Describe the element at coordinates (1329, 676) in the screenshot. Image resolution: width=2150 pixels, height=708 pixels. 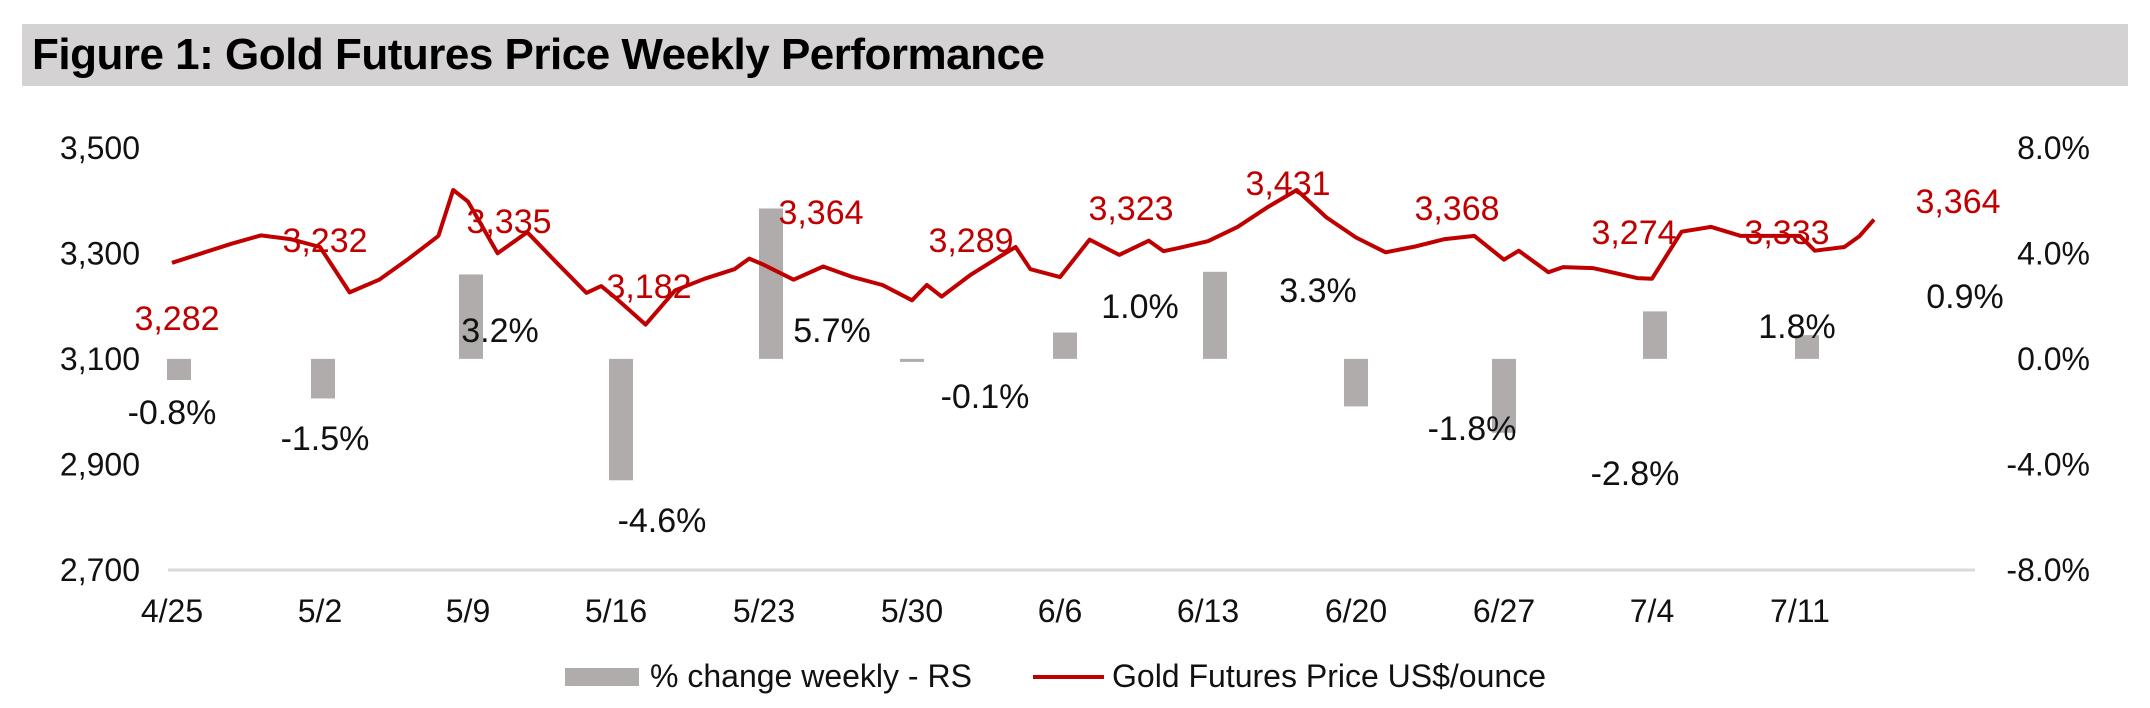
I see `legend-line-label: Gold Futures Price US$/ounce` at that location.